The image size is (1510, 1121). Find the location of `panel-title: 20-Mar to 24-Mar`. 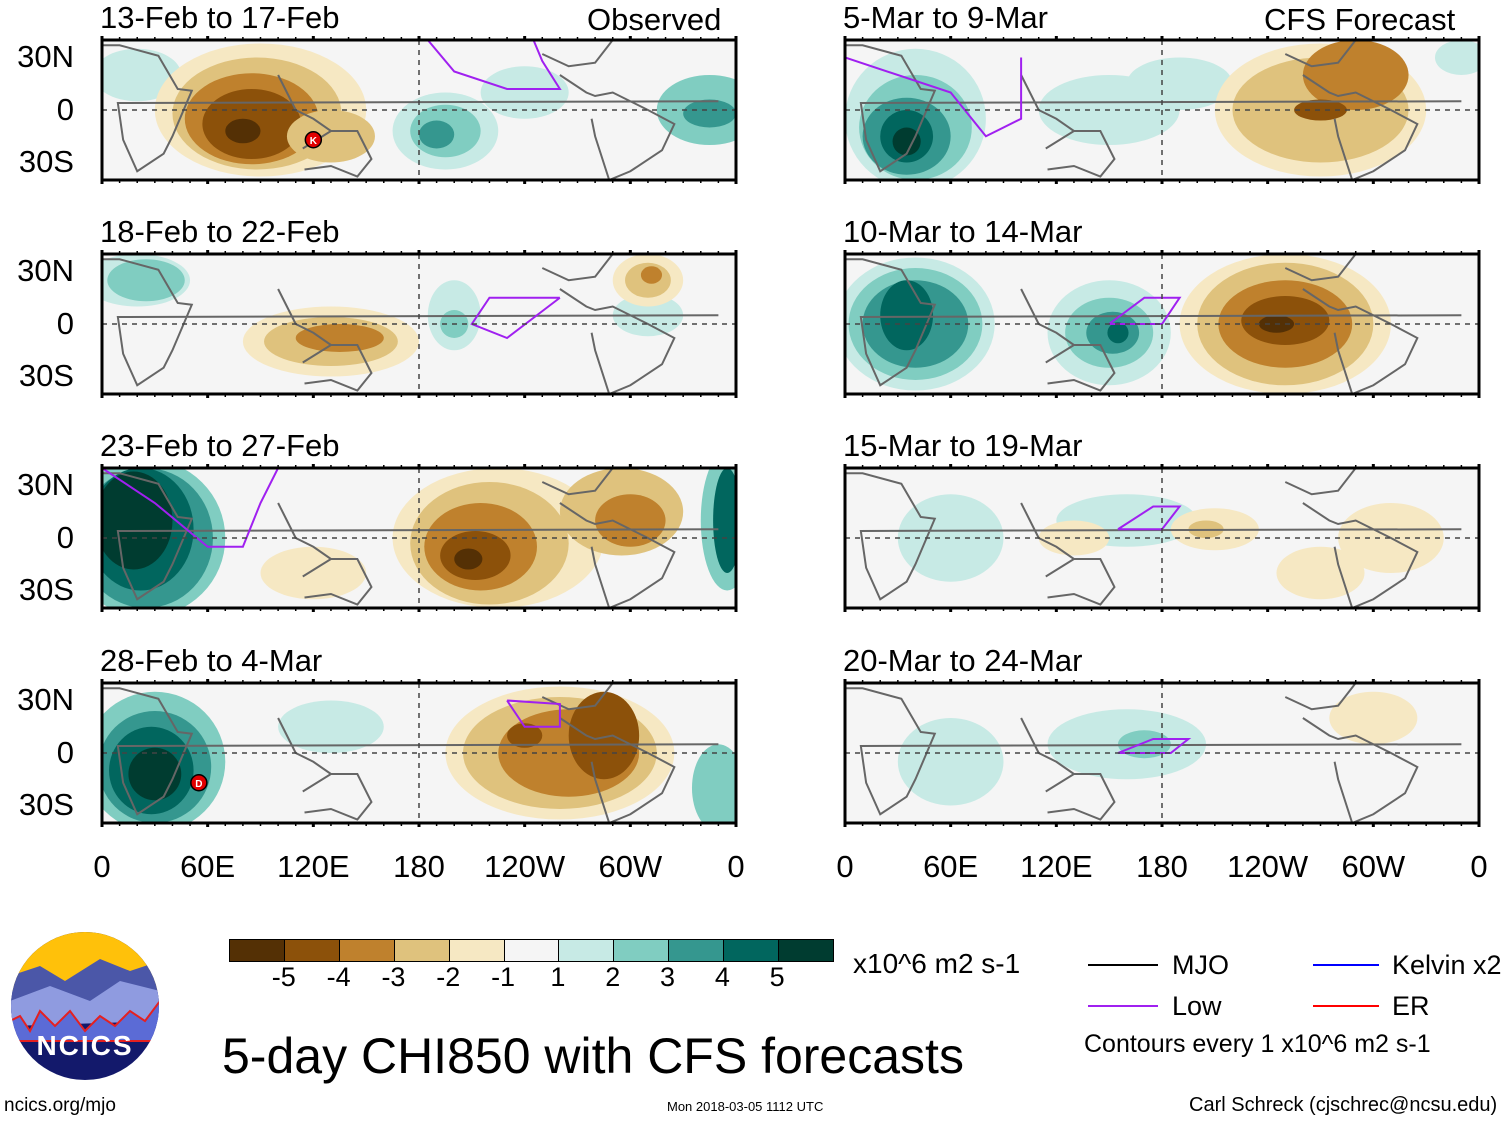

panel-title: 20-Mar to 24-Mar is located at coordinates (963, 660).